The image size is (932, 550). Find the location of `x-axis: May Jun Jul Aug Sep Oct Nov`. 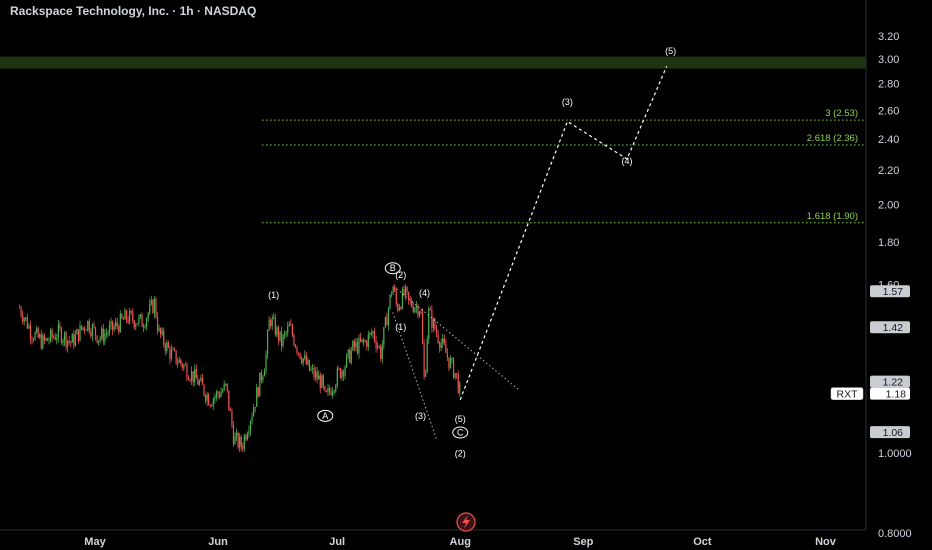

x-axis: May Jun Jul Aug Sep Oct Nov is located at coordinates (433, 538).